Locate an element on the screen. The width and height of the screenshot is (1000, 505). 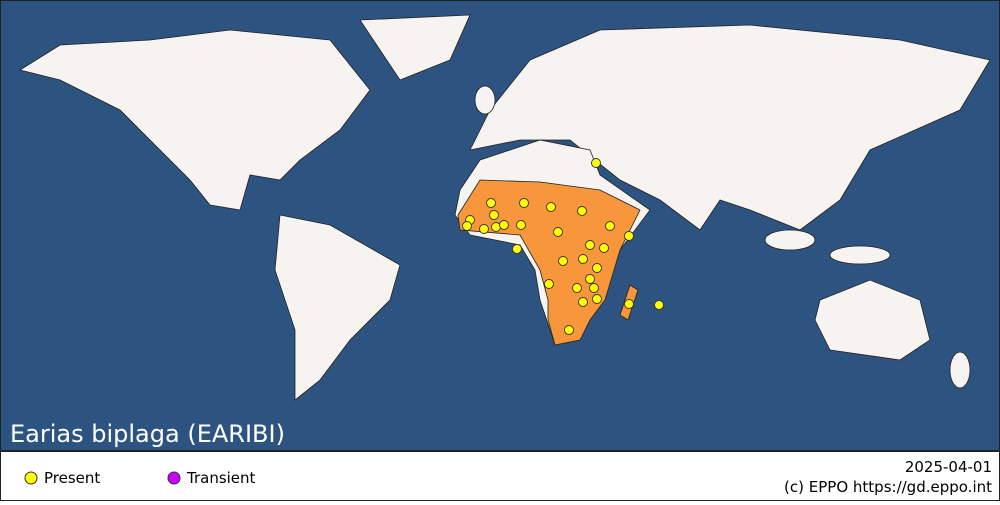
legend-swatch-present is located at coordinates (31, 478).